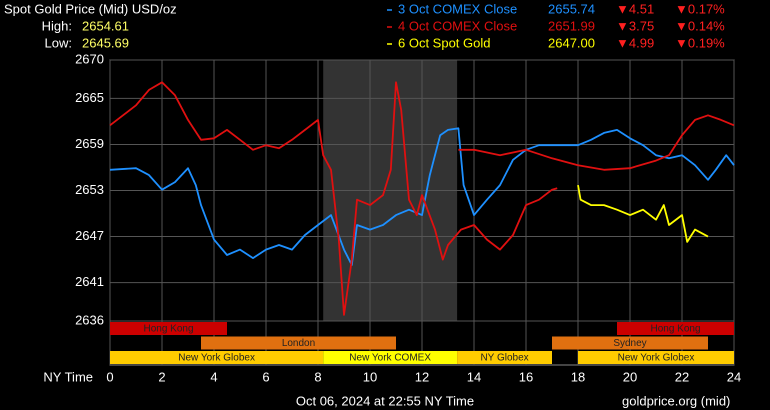 Image resolution: width=770 pixels, height=410 pixels. What do you see at coordinates (578, 376) in the screenshot?
I see `x-tick-label: 18` at bounding box center [578, 376].